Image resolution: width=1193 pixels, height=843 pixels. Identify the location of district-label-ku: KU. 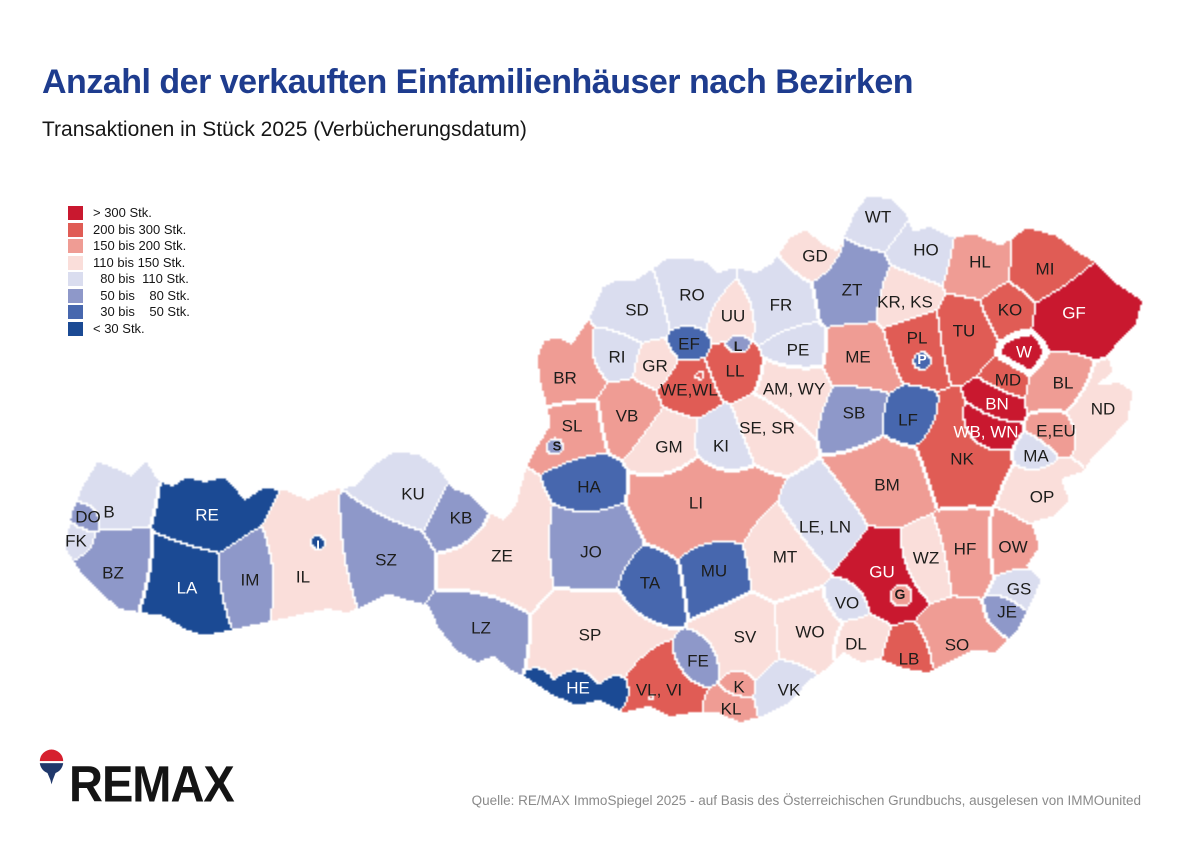
(413, 494).